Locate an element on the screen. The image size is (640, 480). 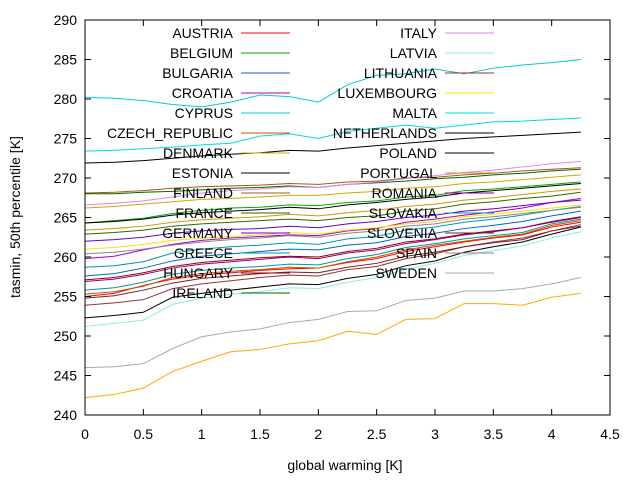
series-line-czech-republic is located at coordinates (332, 257).